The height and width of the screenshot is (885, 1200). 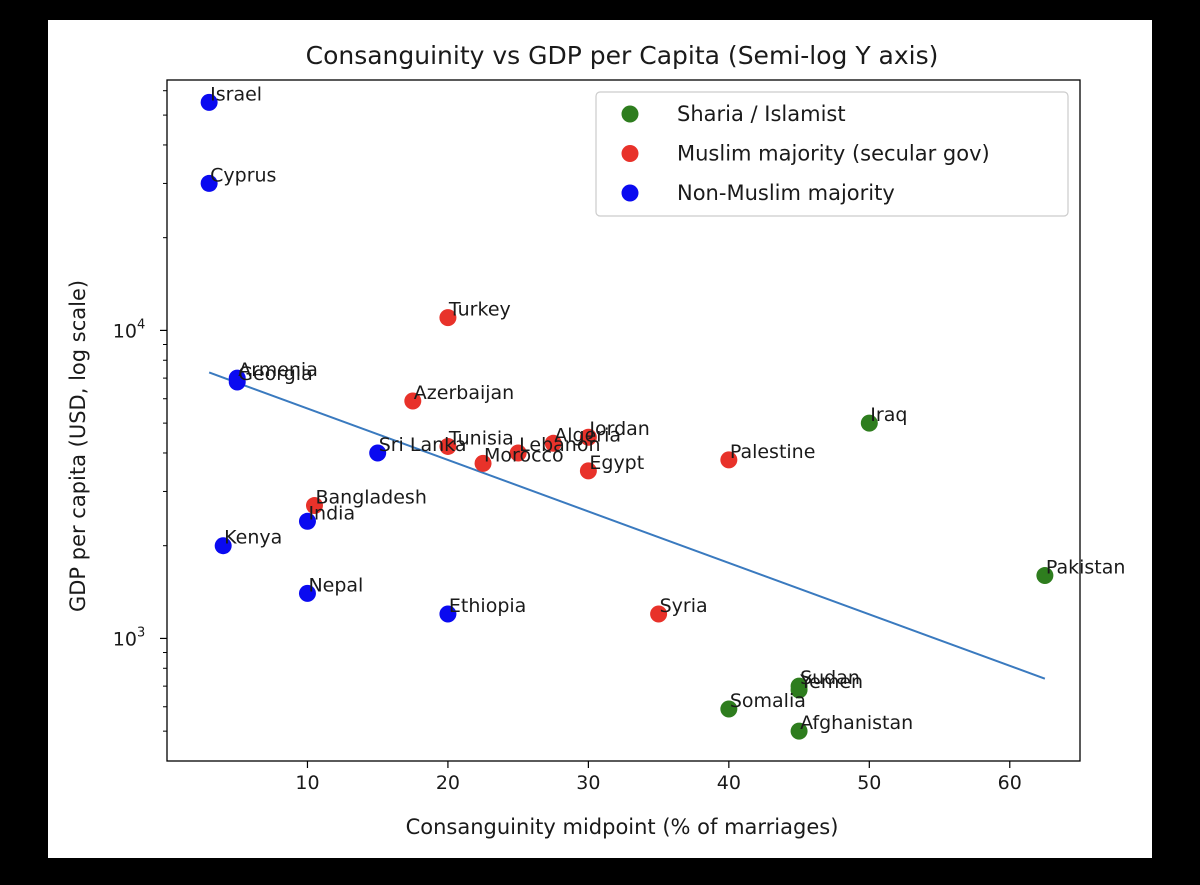 I want to click on point-label: Somalia, so click(x=768, y=701).